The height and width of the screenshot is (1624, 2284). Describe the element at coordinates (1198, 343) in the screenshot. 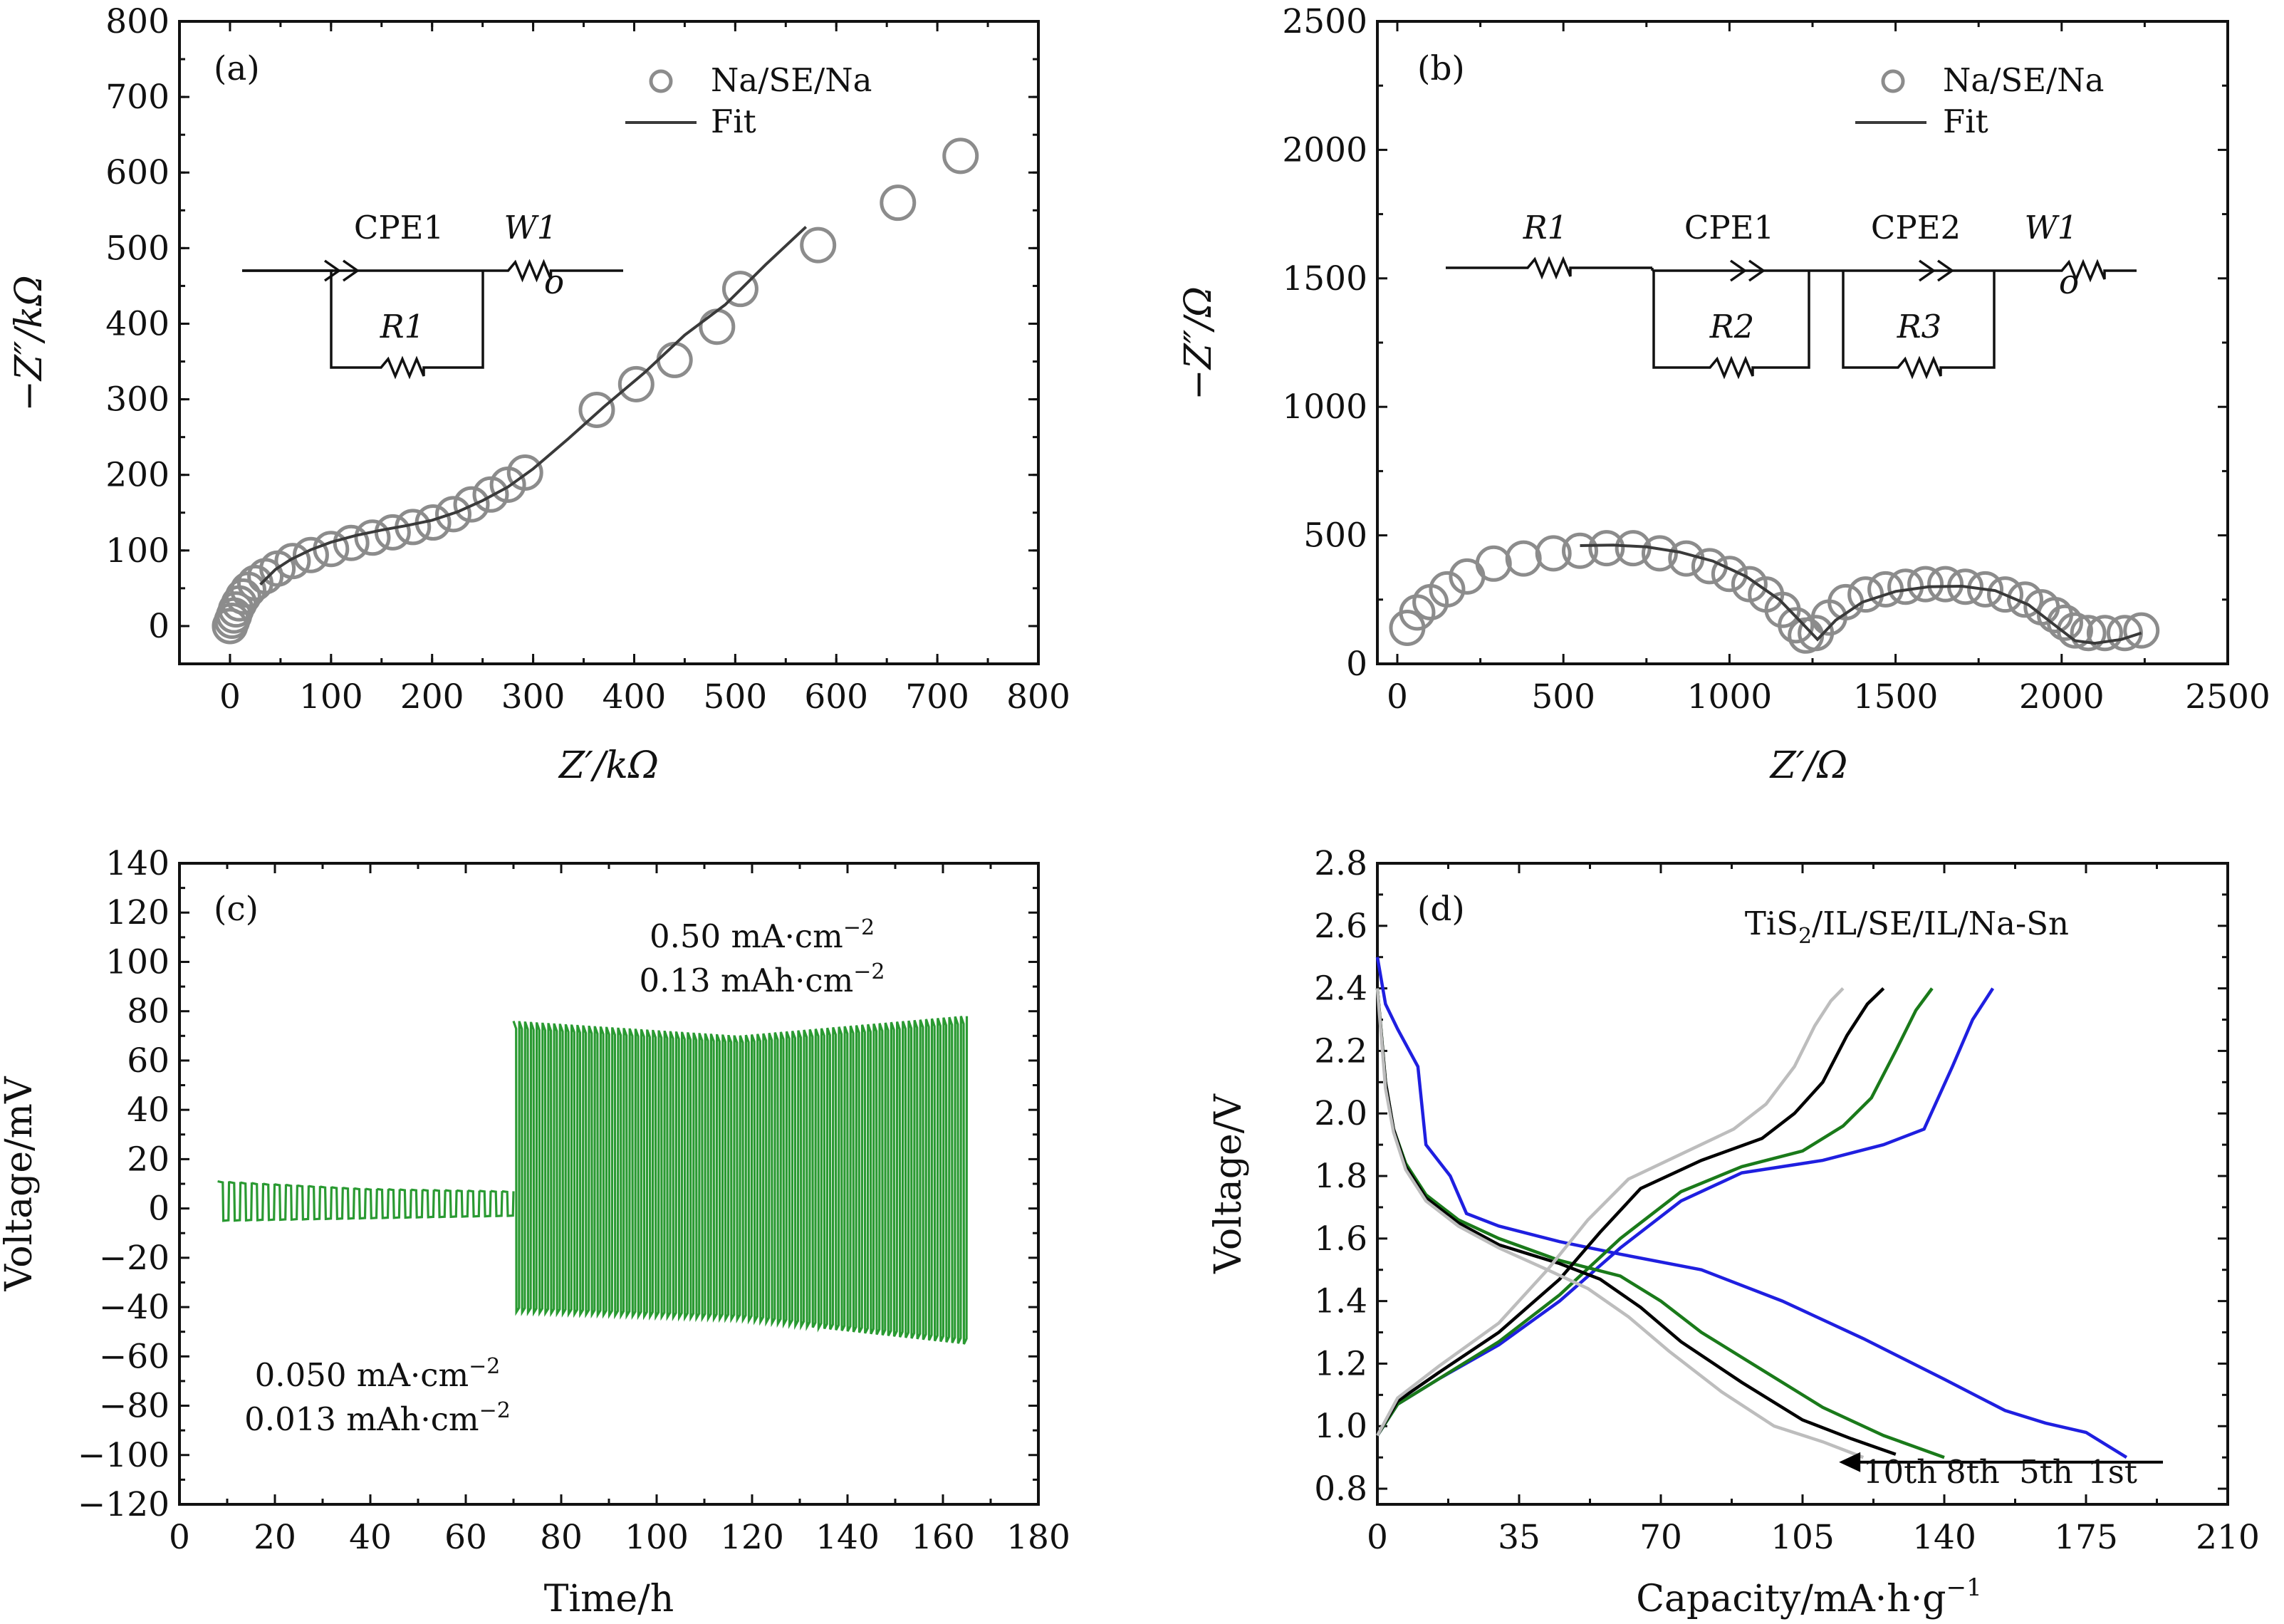

I see `y-axis-label: −Z″/Ω` at that location.